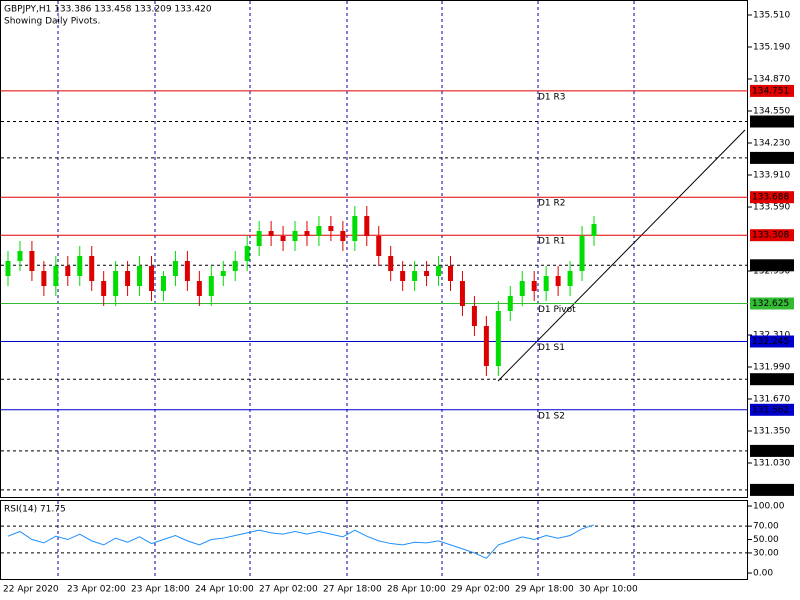 This screenshot has width=800, height=600. What do you see at coordinates (771, 432) in the screenshot?
I see `y-tick-label: 131.350` at bounding box center [771, 432].